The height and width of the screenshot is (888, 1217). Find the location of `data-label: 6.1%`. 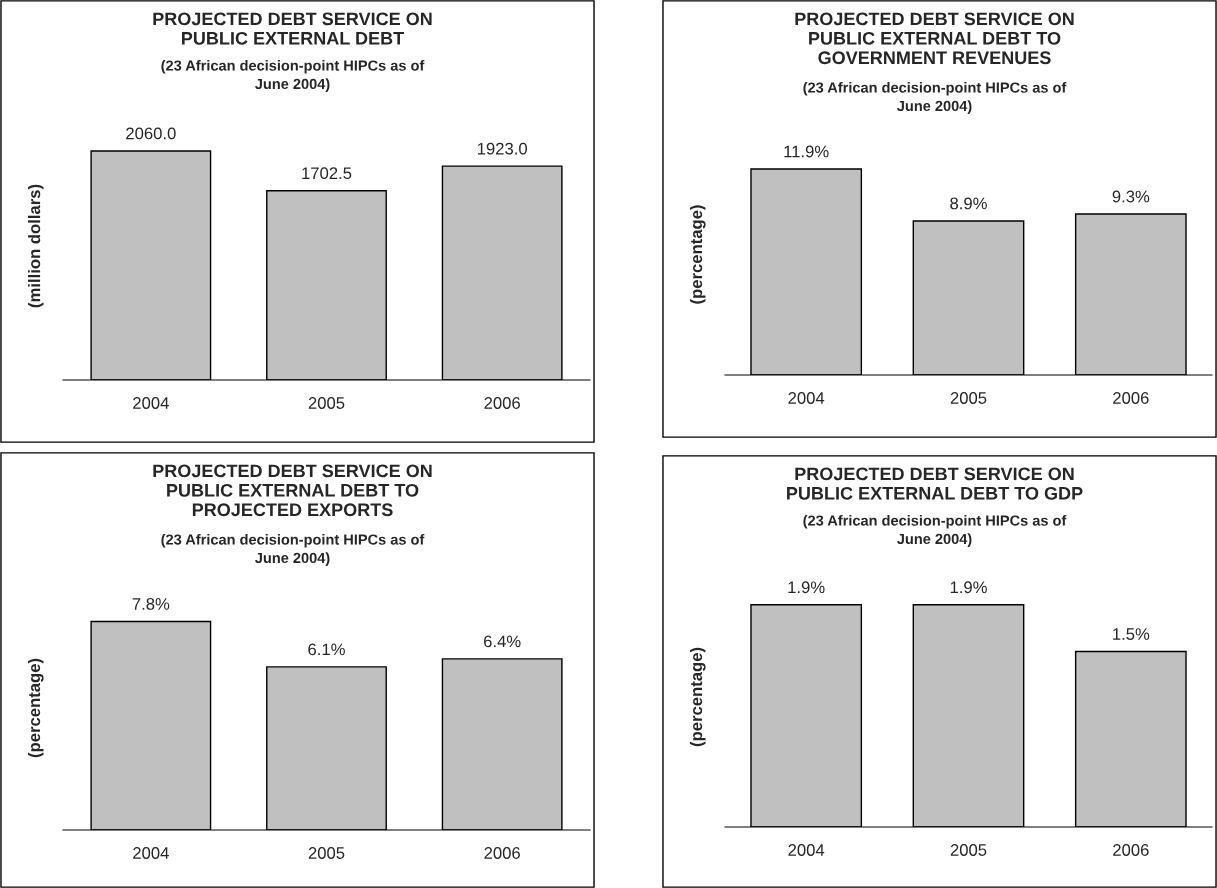

data-label: 6.1% is located at coordinates (326, 649).